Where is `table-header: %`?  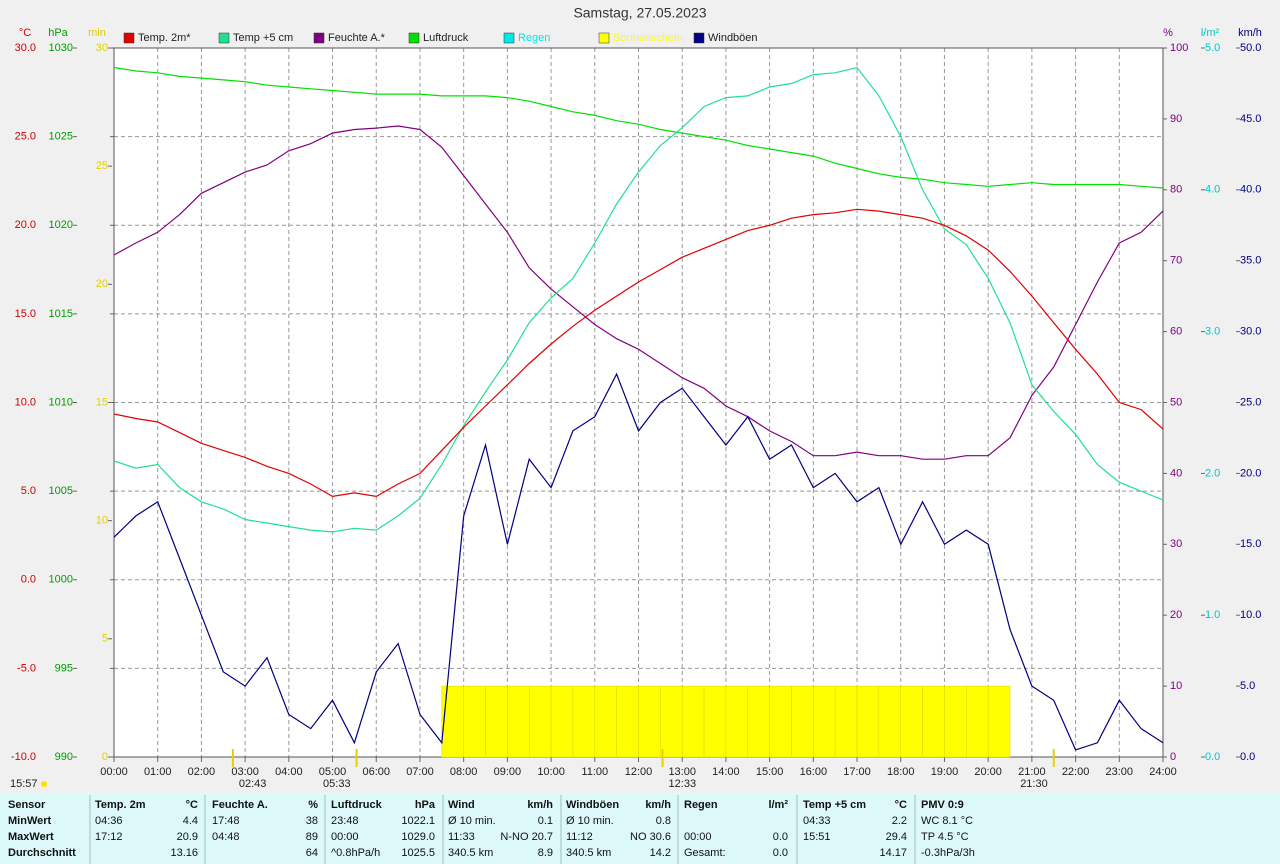
table-header: % is located at coordinates (313, 805).